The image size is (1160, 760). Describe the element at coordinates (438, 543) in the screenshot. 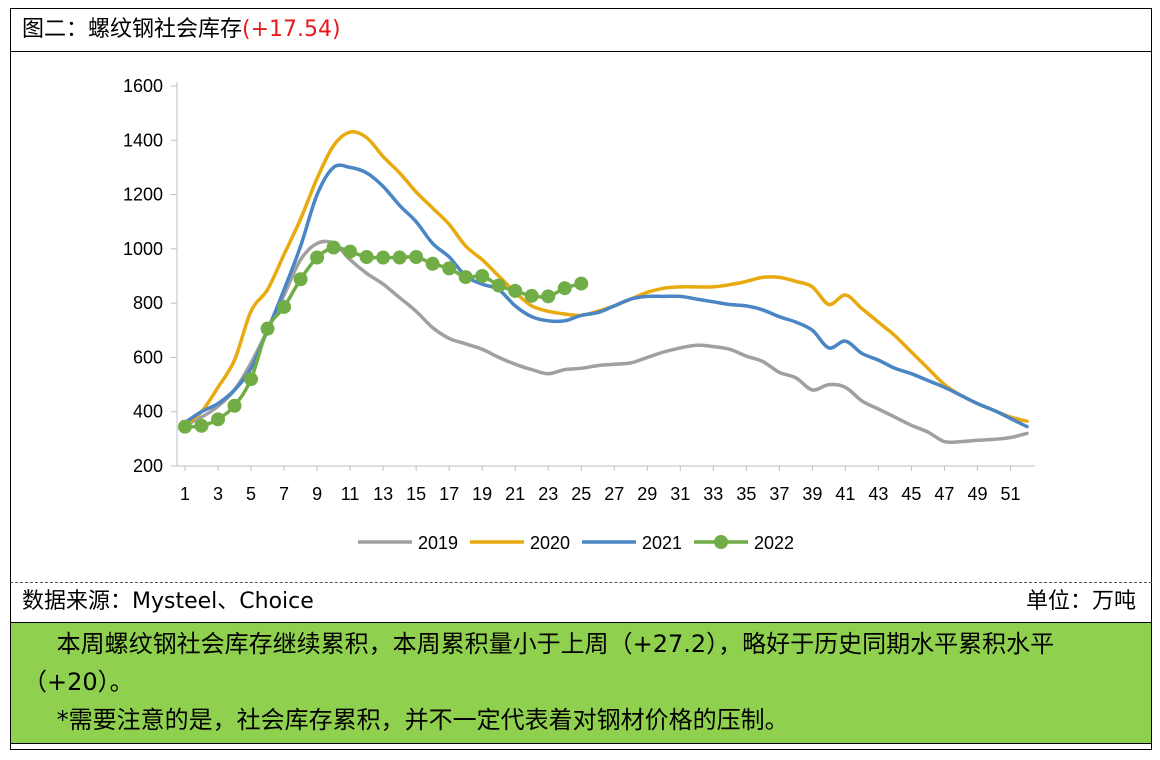

I see `legend-label-2019: 2019` at that location.